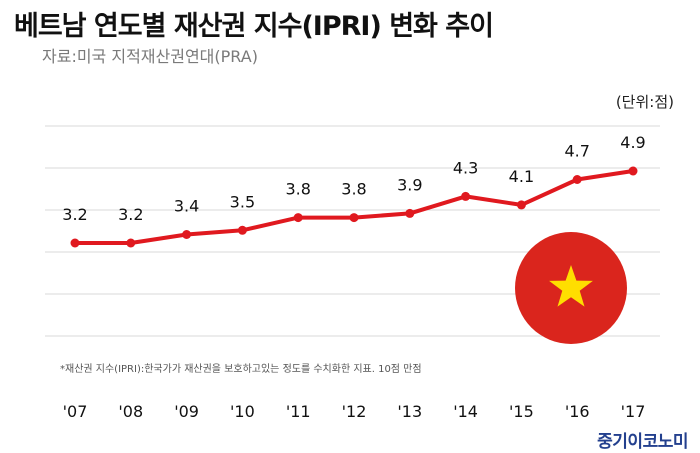 The height and width of the screenshot is (453, 700). What do you see at coordinates (298, 411) in the screenshot?
I see `x-tick-label: '11` at bounding box center [298, 411].